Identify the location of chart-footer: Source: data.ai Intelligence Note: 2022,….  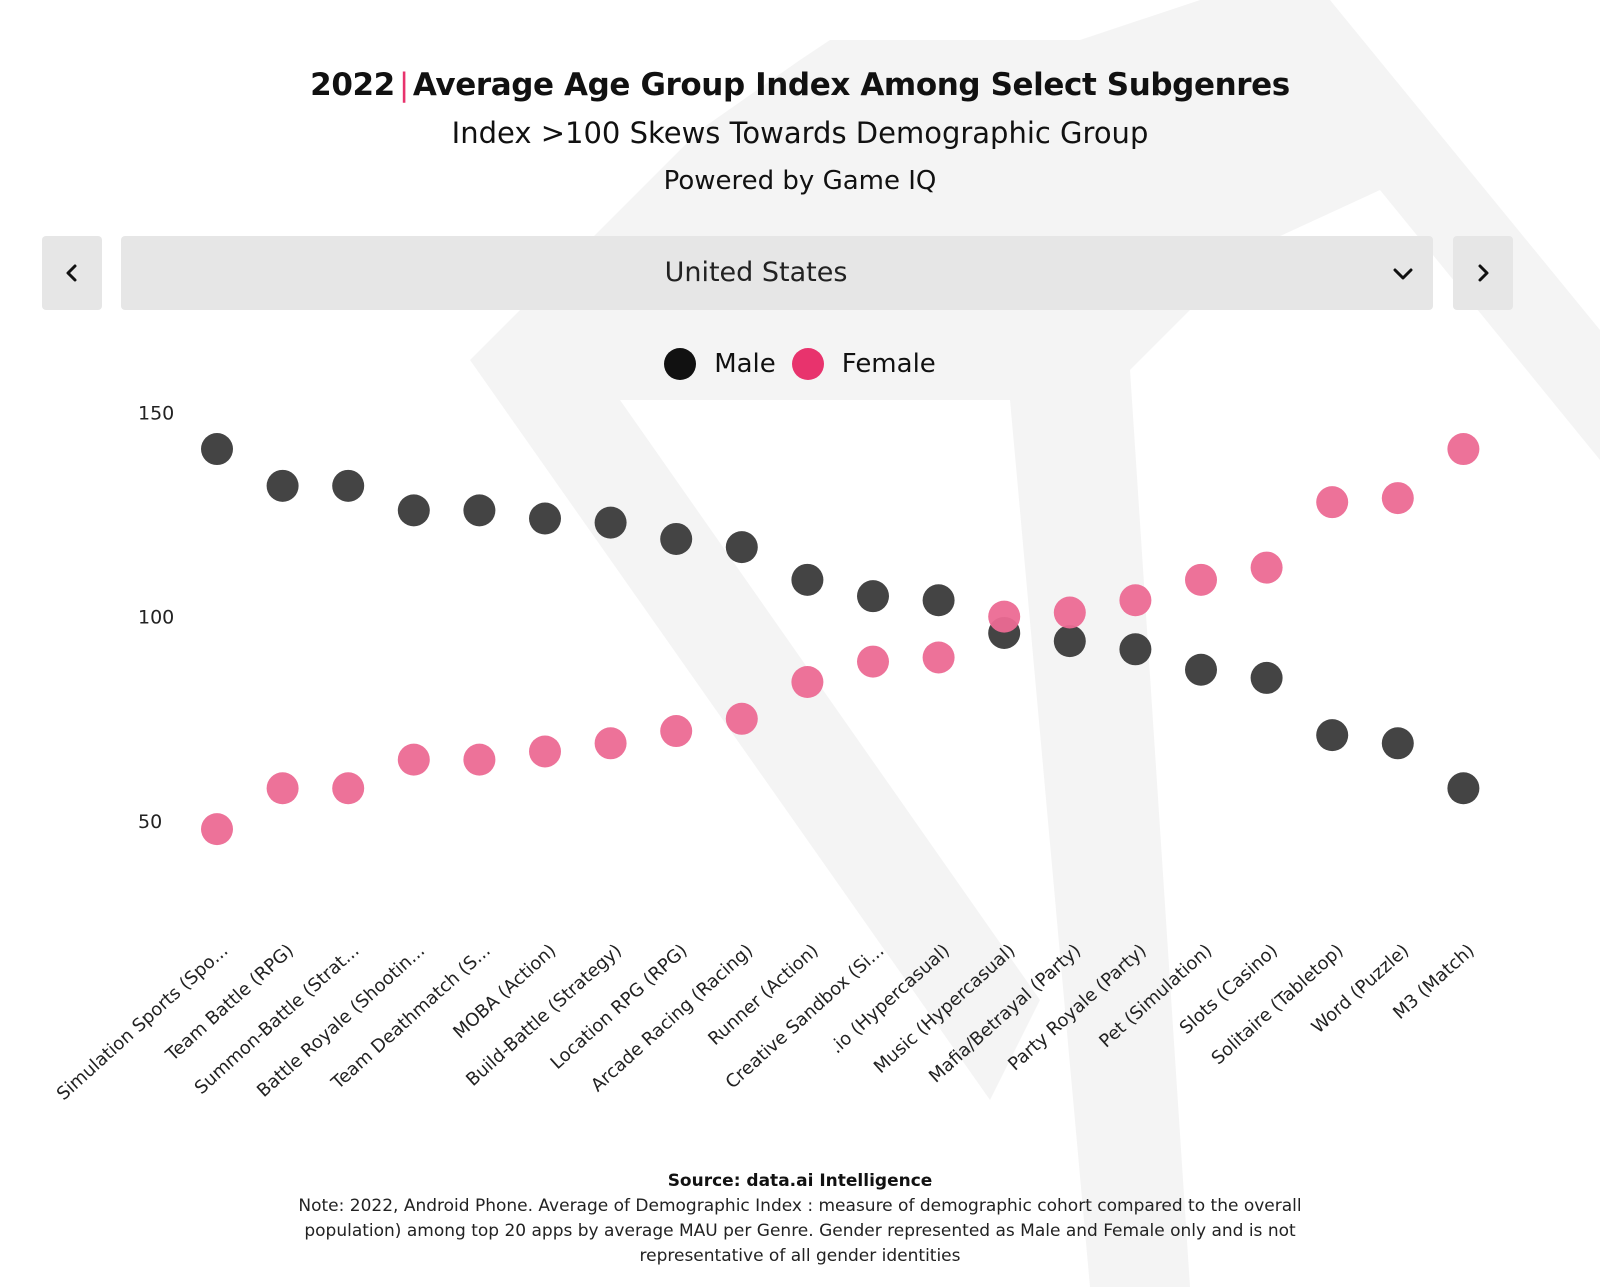
(800, 1218).